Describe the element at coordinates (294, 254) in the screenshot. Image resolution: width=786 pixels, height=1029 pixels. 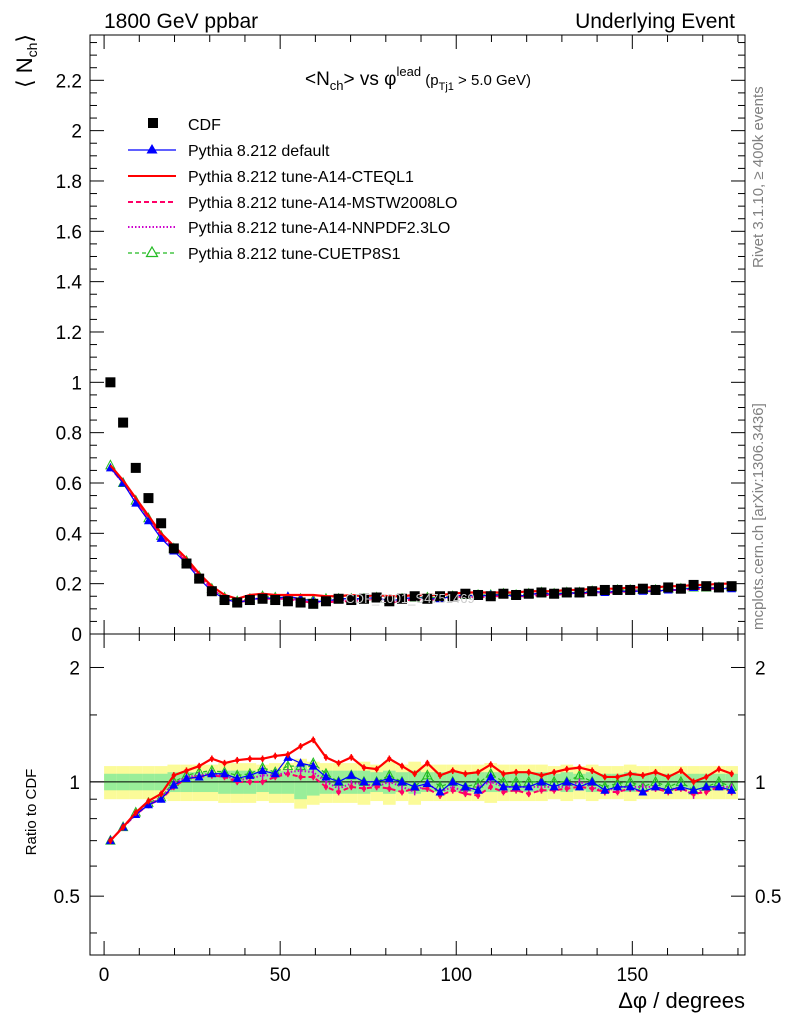
I see `legend-label-cuetp8s1: Pythia 8.212 tune-CUETP8S1` at that location.